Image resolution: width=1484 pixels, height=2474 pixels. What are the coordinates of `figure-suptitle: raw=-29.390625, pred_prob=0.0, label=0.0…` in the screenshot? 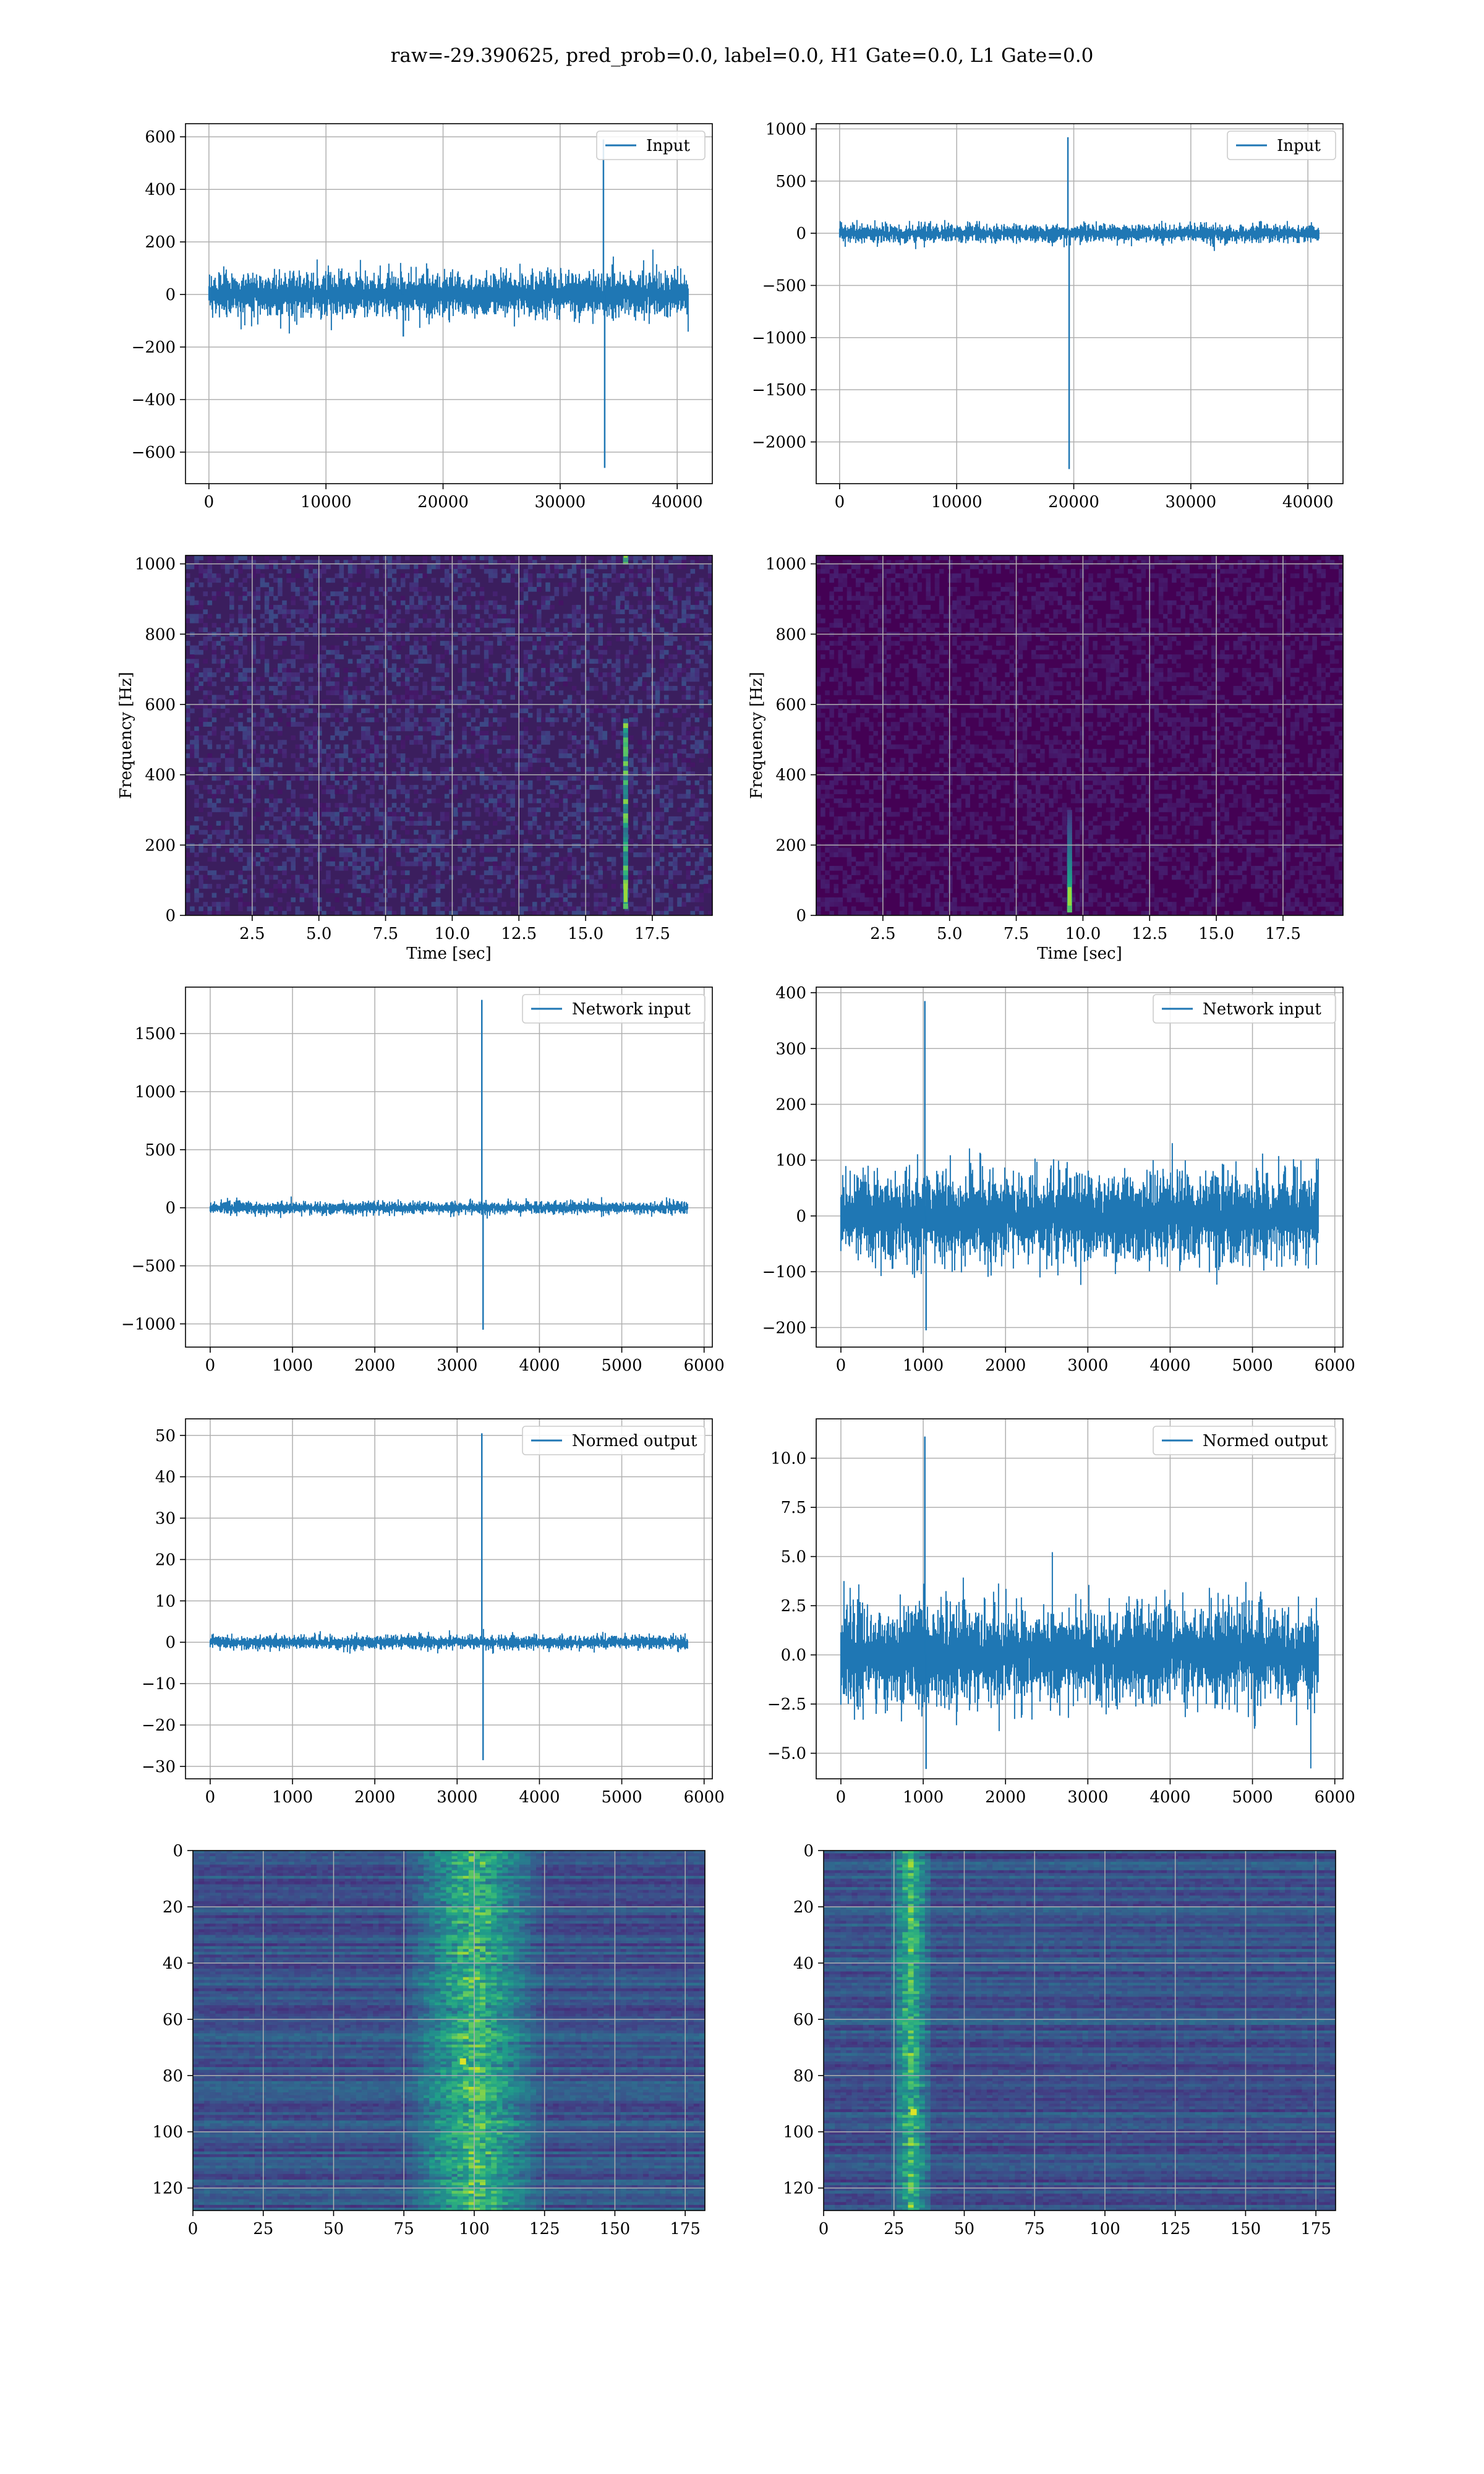 It's located at (742, 56).